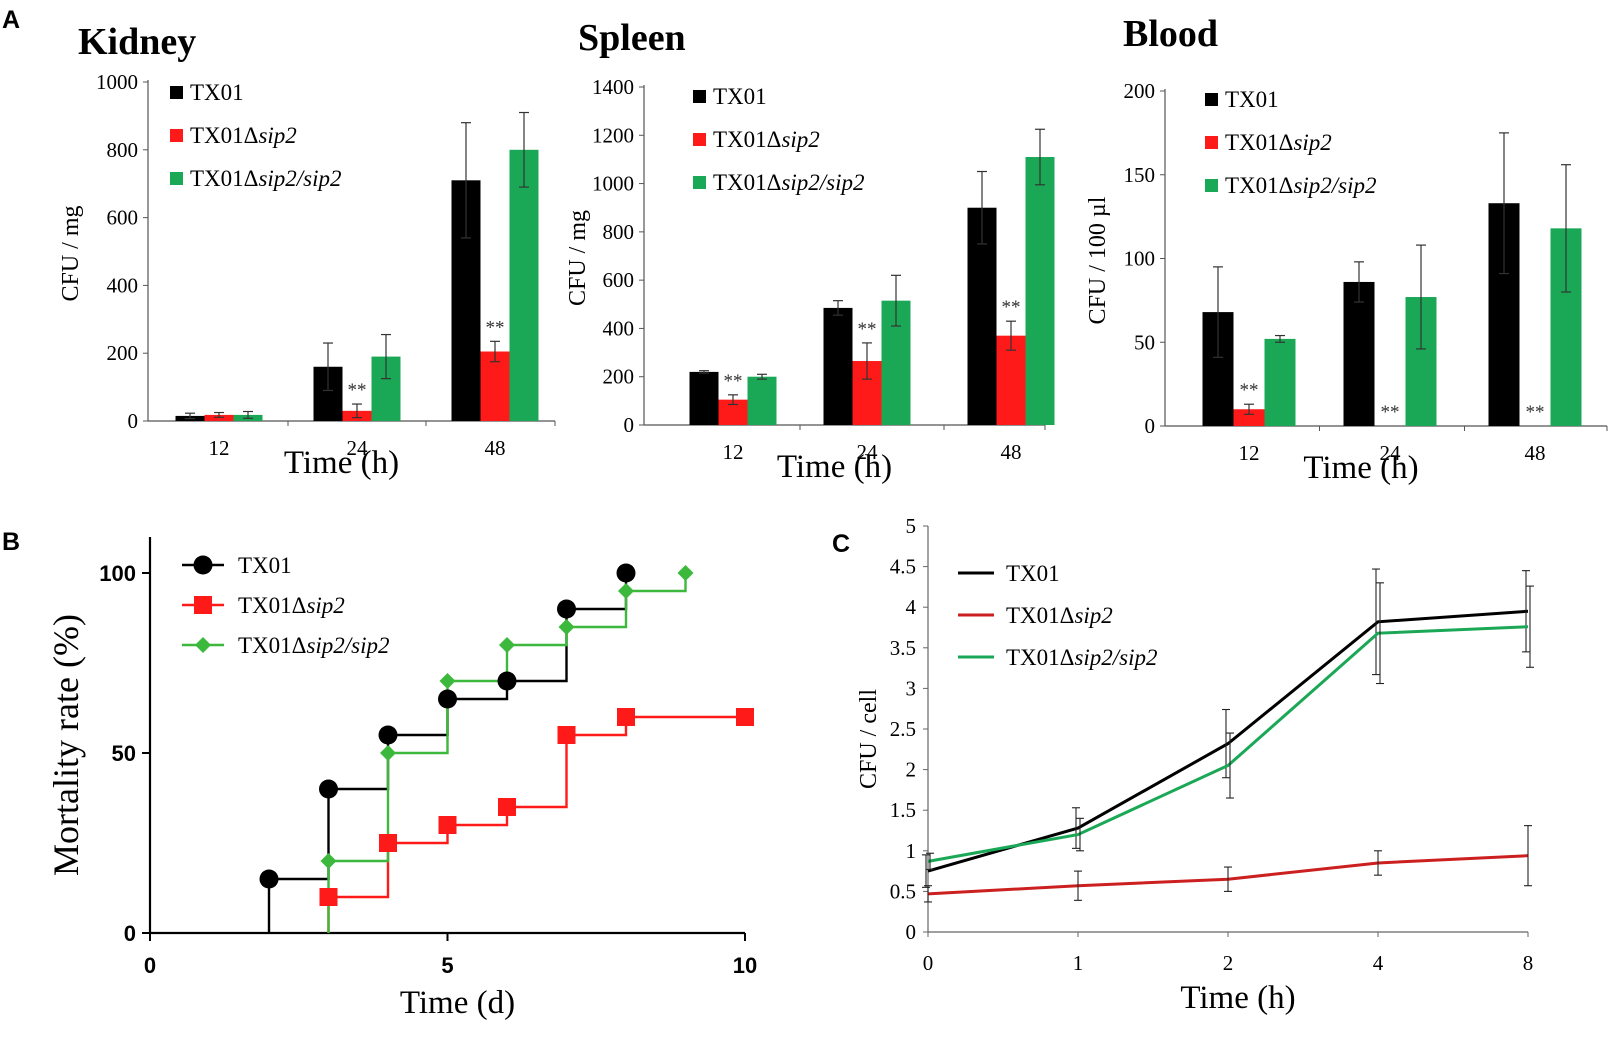  Describe the element at coordinates (1228, 744) in the screenshot. I see `series-line` at that location.